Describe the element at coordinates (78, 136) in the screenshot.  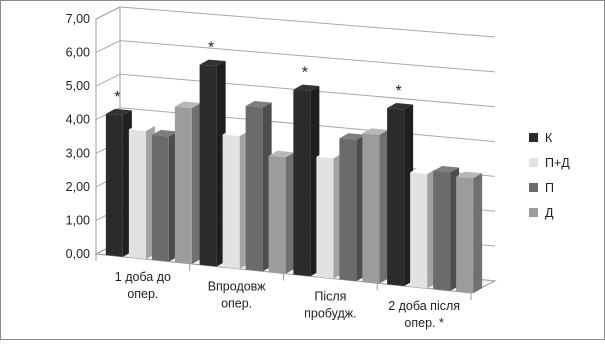
I see `y-axis-ticks: 0,00 1,00 2,00 3,00 4,00 5,00 6,00 7,00` at that location.